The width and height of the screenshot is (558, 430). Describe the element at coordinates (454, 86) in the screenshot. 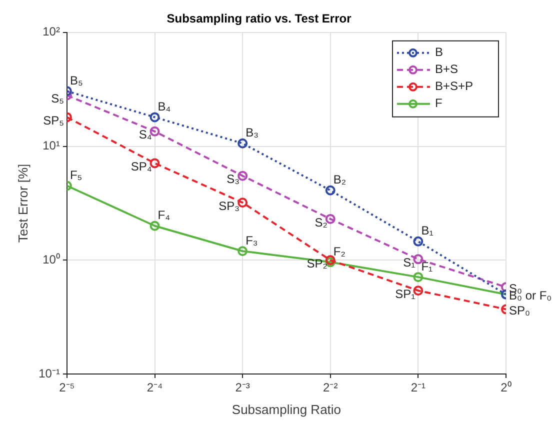

I see `legend-label: B+S+P` at that location.